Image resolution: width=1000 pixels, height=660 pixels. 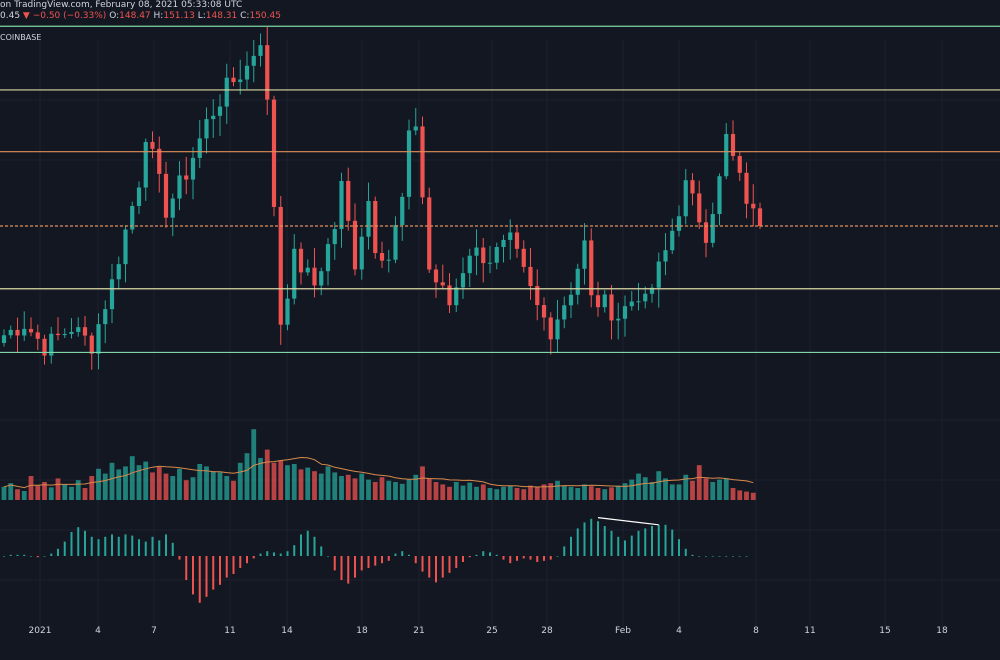 What do you see at coordinates (623, 631) in the screenshot?
I see `x-tick-label: Feb` at bounding box center [623, 631].